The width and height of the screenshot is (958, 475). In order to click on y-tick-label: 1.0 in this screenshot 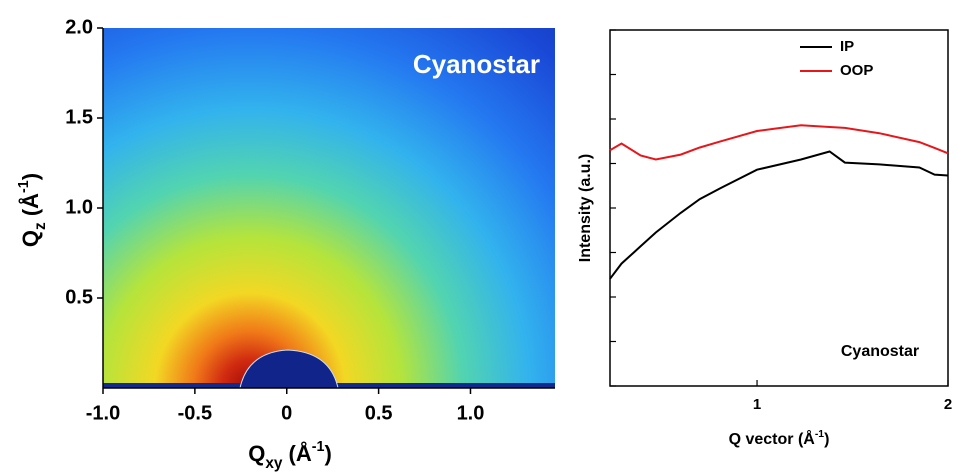, I will do `click(79, 207)`.